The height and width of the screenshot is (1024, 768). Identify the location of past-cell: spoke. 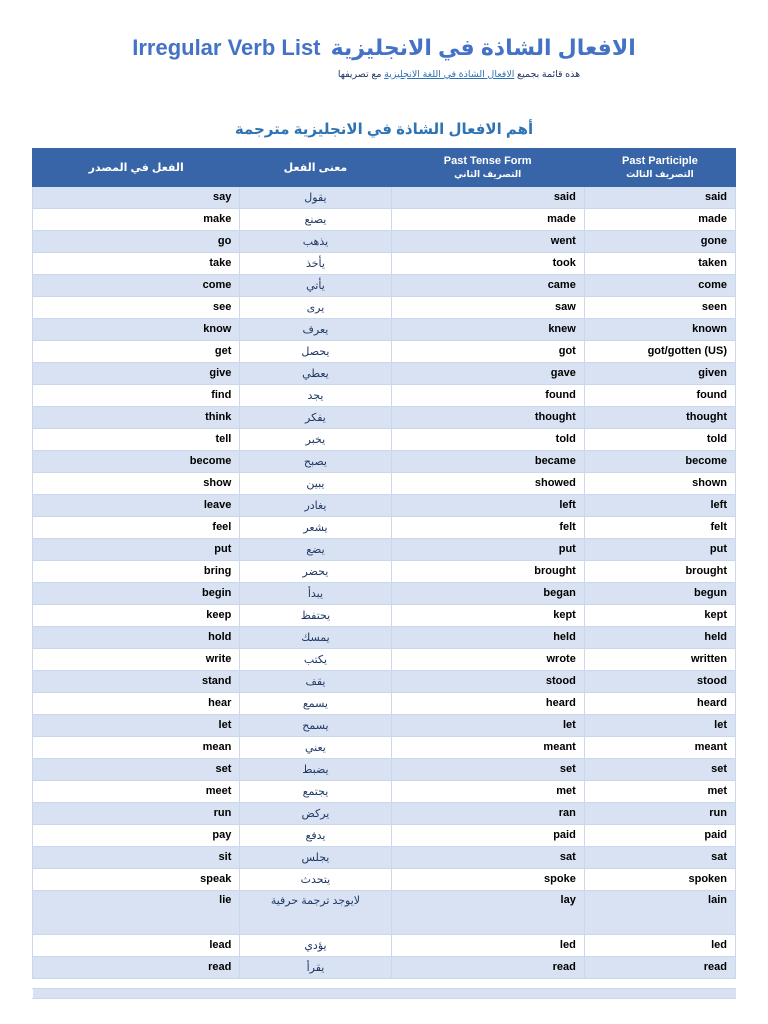
(487, 879).